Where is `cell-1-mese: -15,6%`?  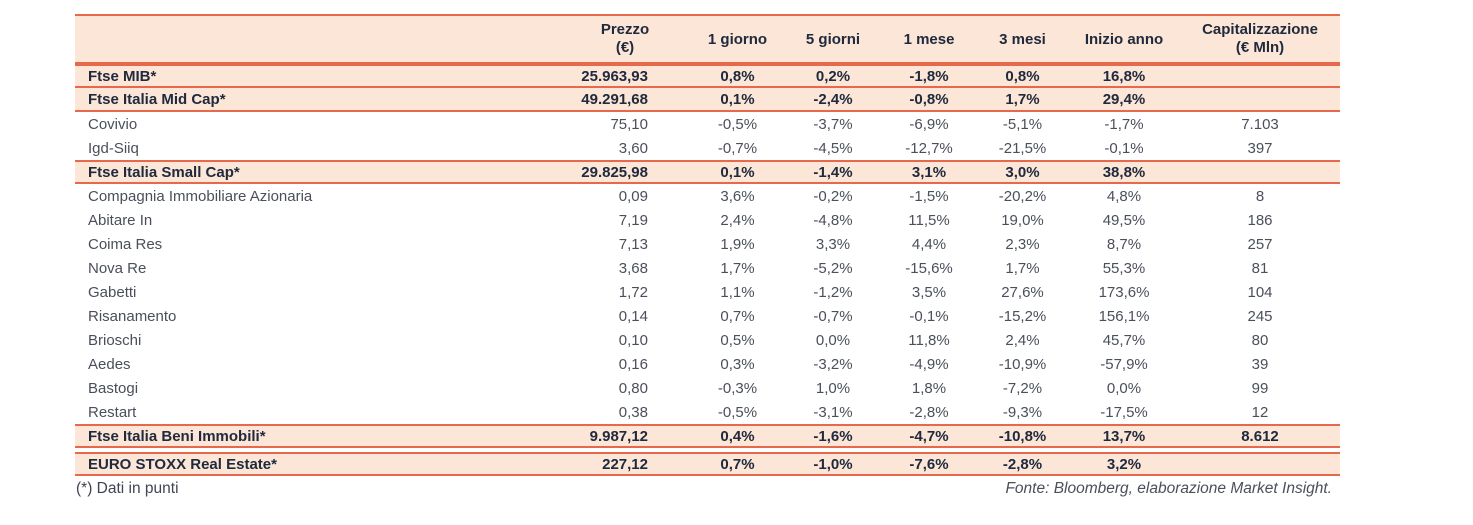 cell-1-mese: -15,6% is located at coordinates (929, 268).